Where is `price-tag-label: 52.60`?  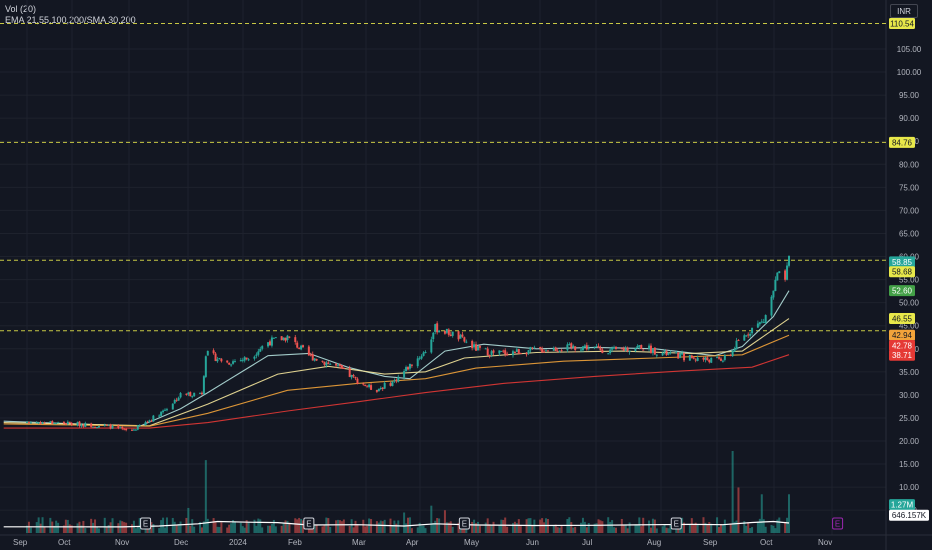 price-tag-label: 52.60 is located at coordinates (902, 291).